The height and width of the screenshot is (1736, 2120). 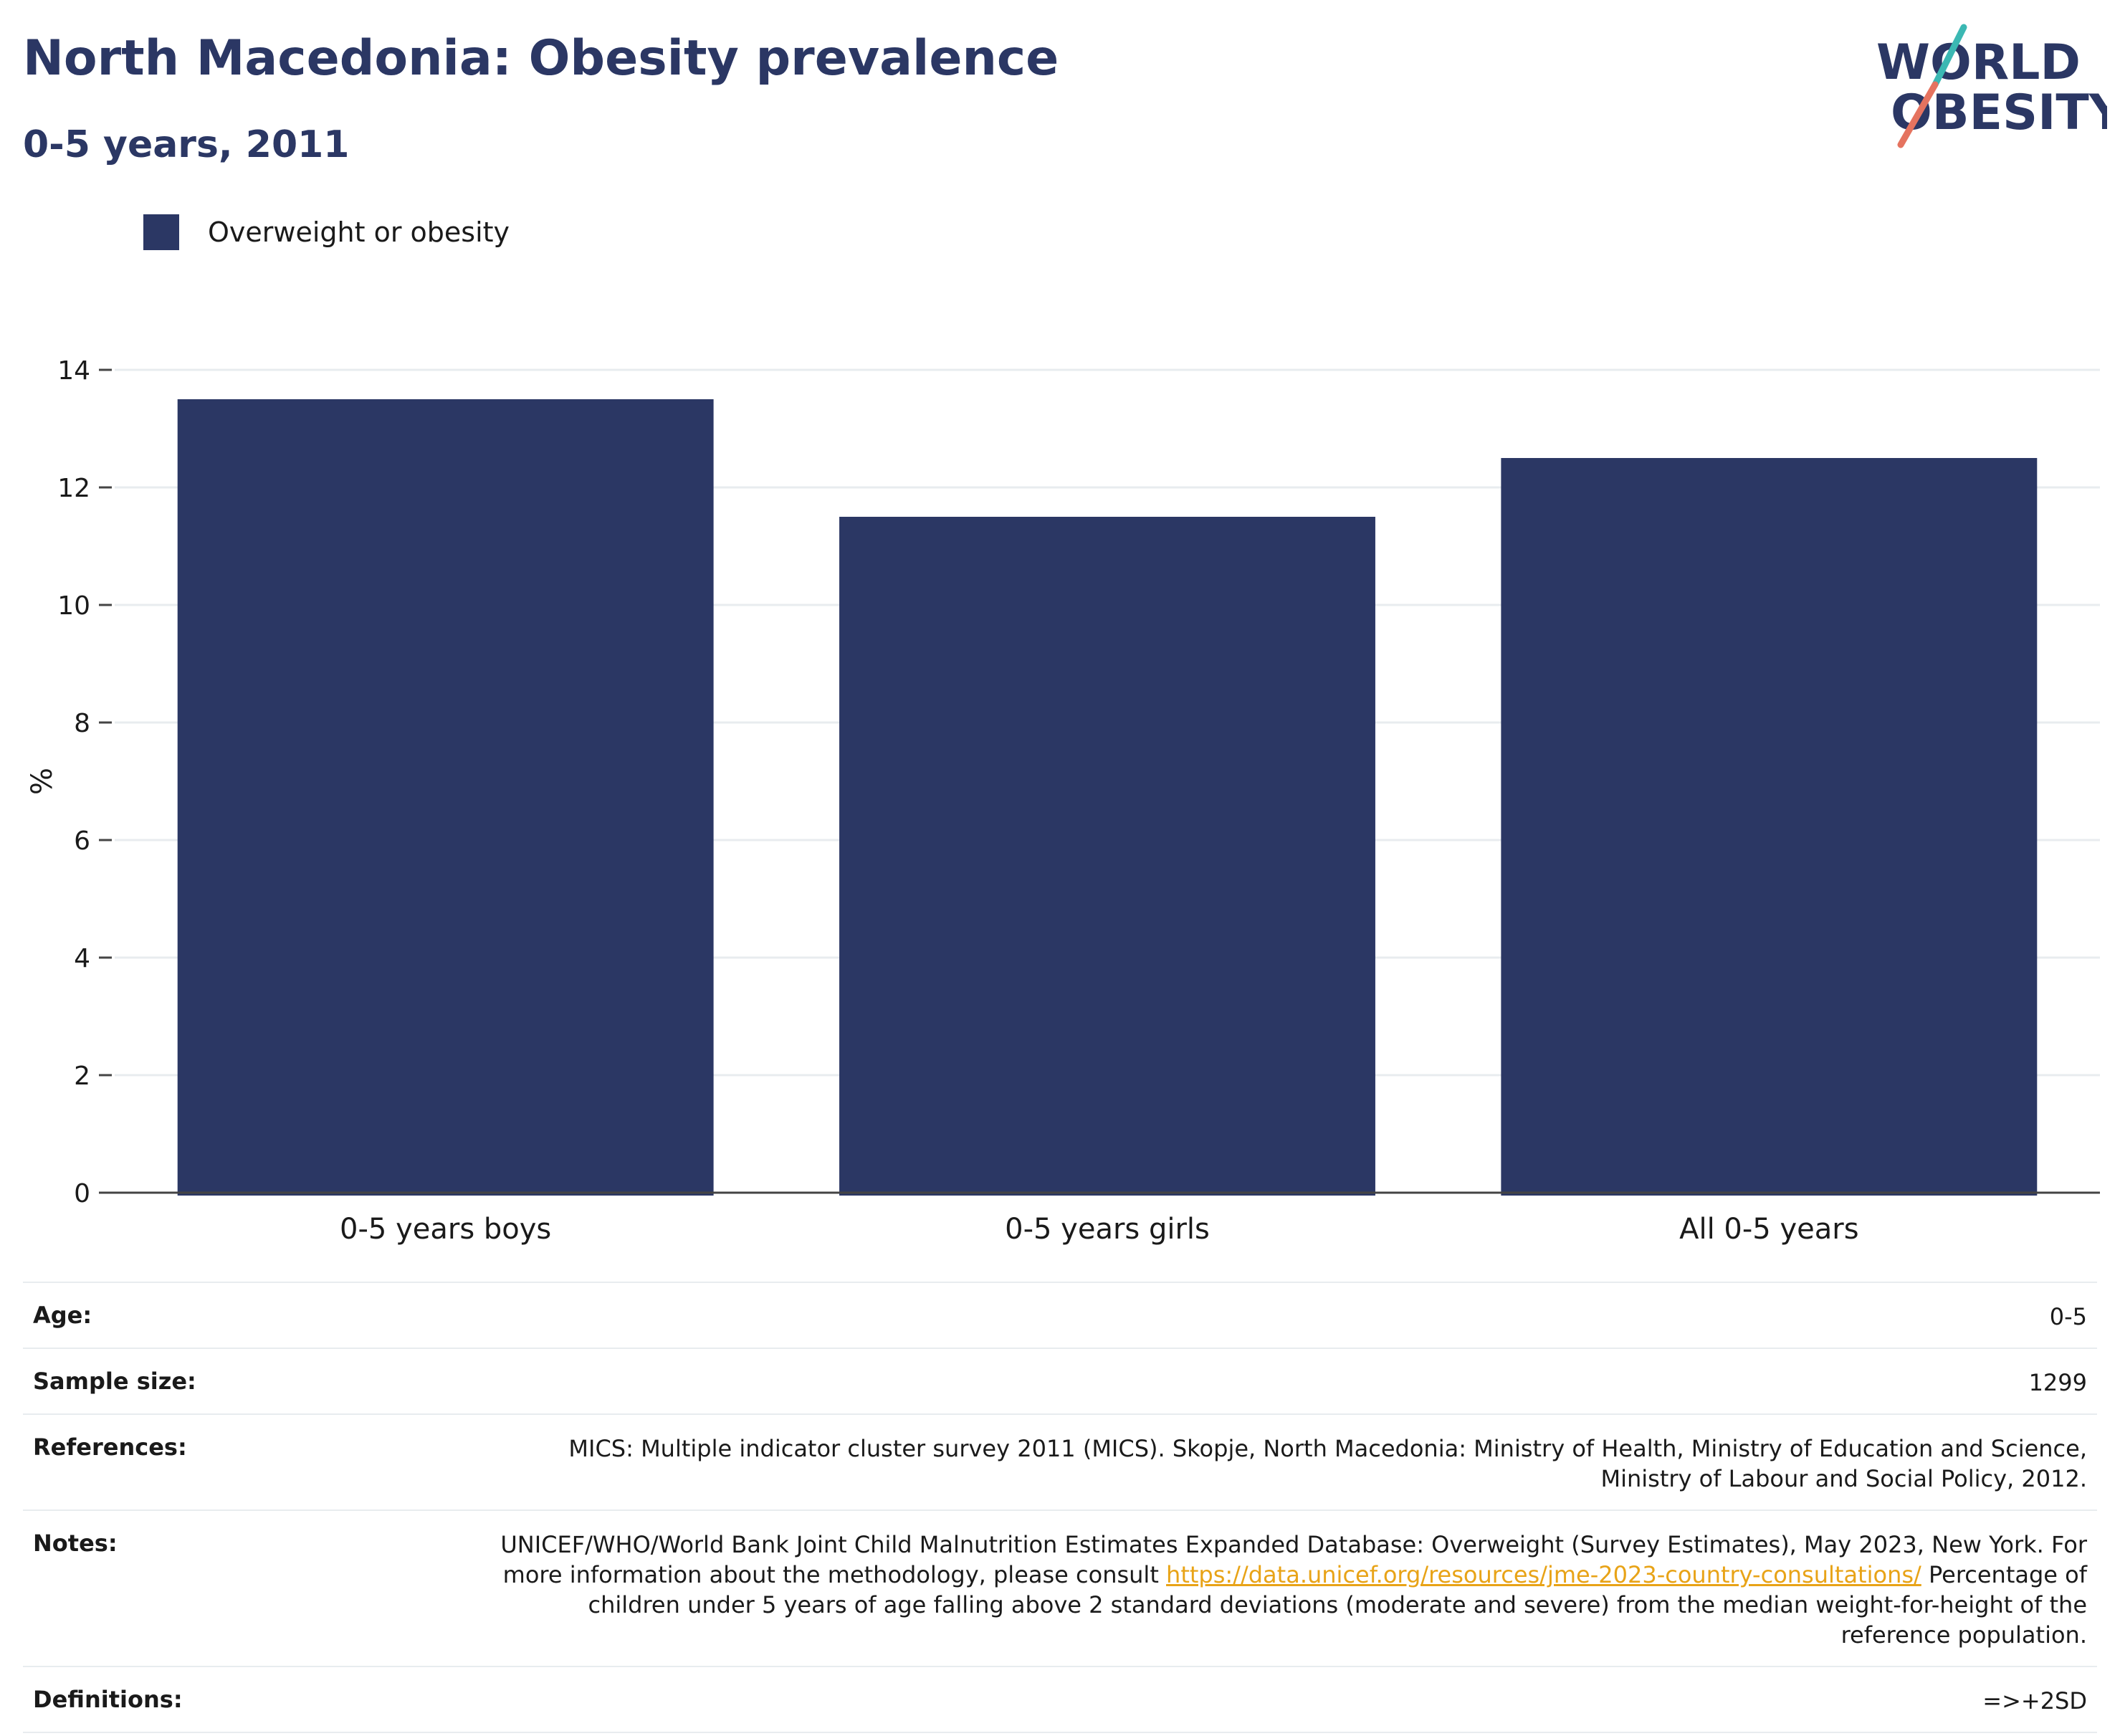 What do you see at coordinates (110, 1447) in the screenshot?
I see `info-key: References:` at bounding box center [110, 1447].